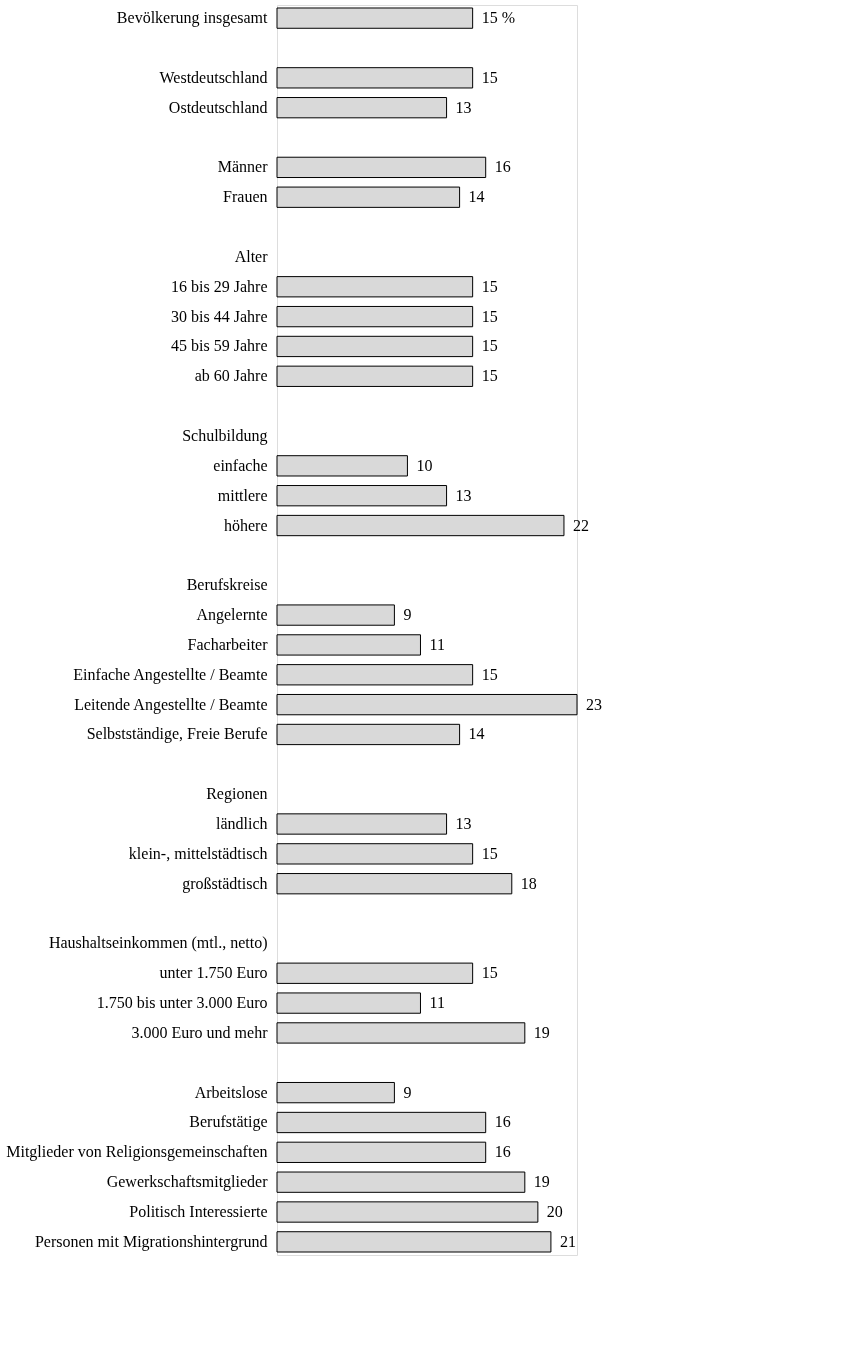 Image resolution: width=867 pixels, height=1365 pixels. What do you see at coordinates (242, 495) in the screenshot?
I see `y-tick-label: mittlere` at bounding box center [242, 495].